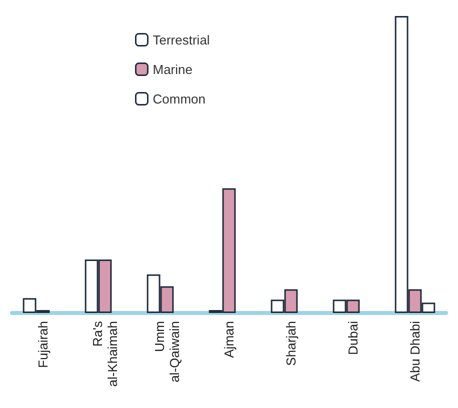 The width and height of the screenshot is (458, 408). I want to click on x-tick-label: Fujairah, so click(43, 344).